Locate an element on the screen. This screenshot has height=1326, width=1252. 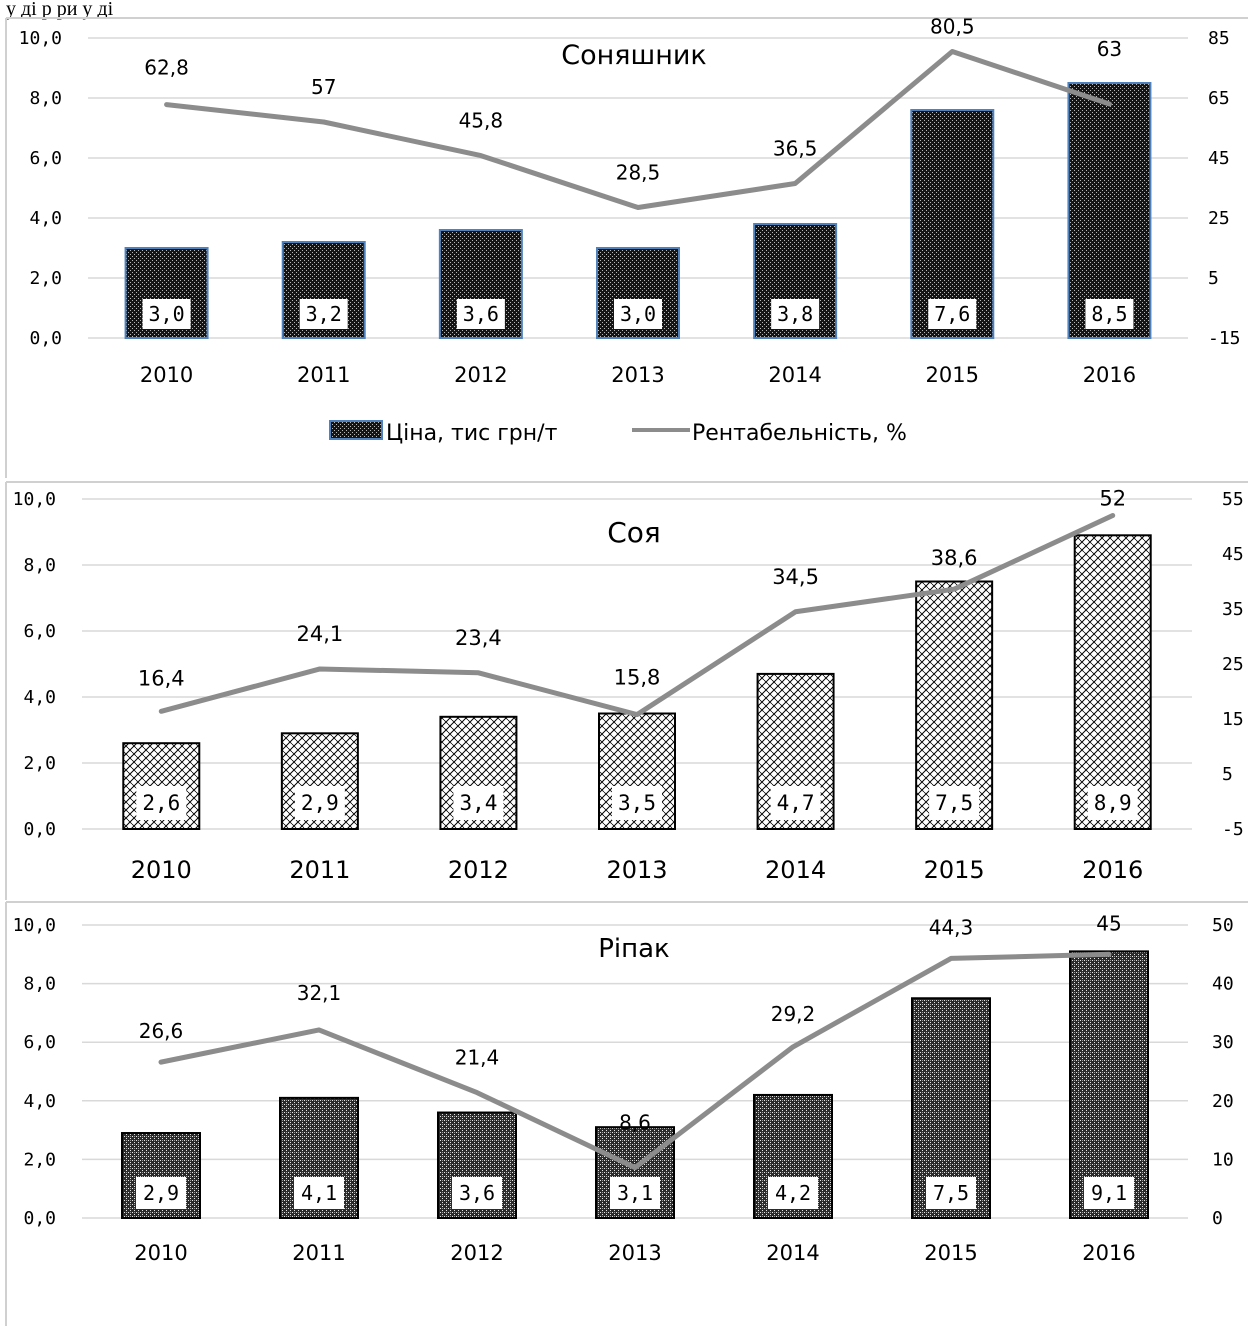
bar-value-label: 3,8 is located at coordinates (795, 314).